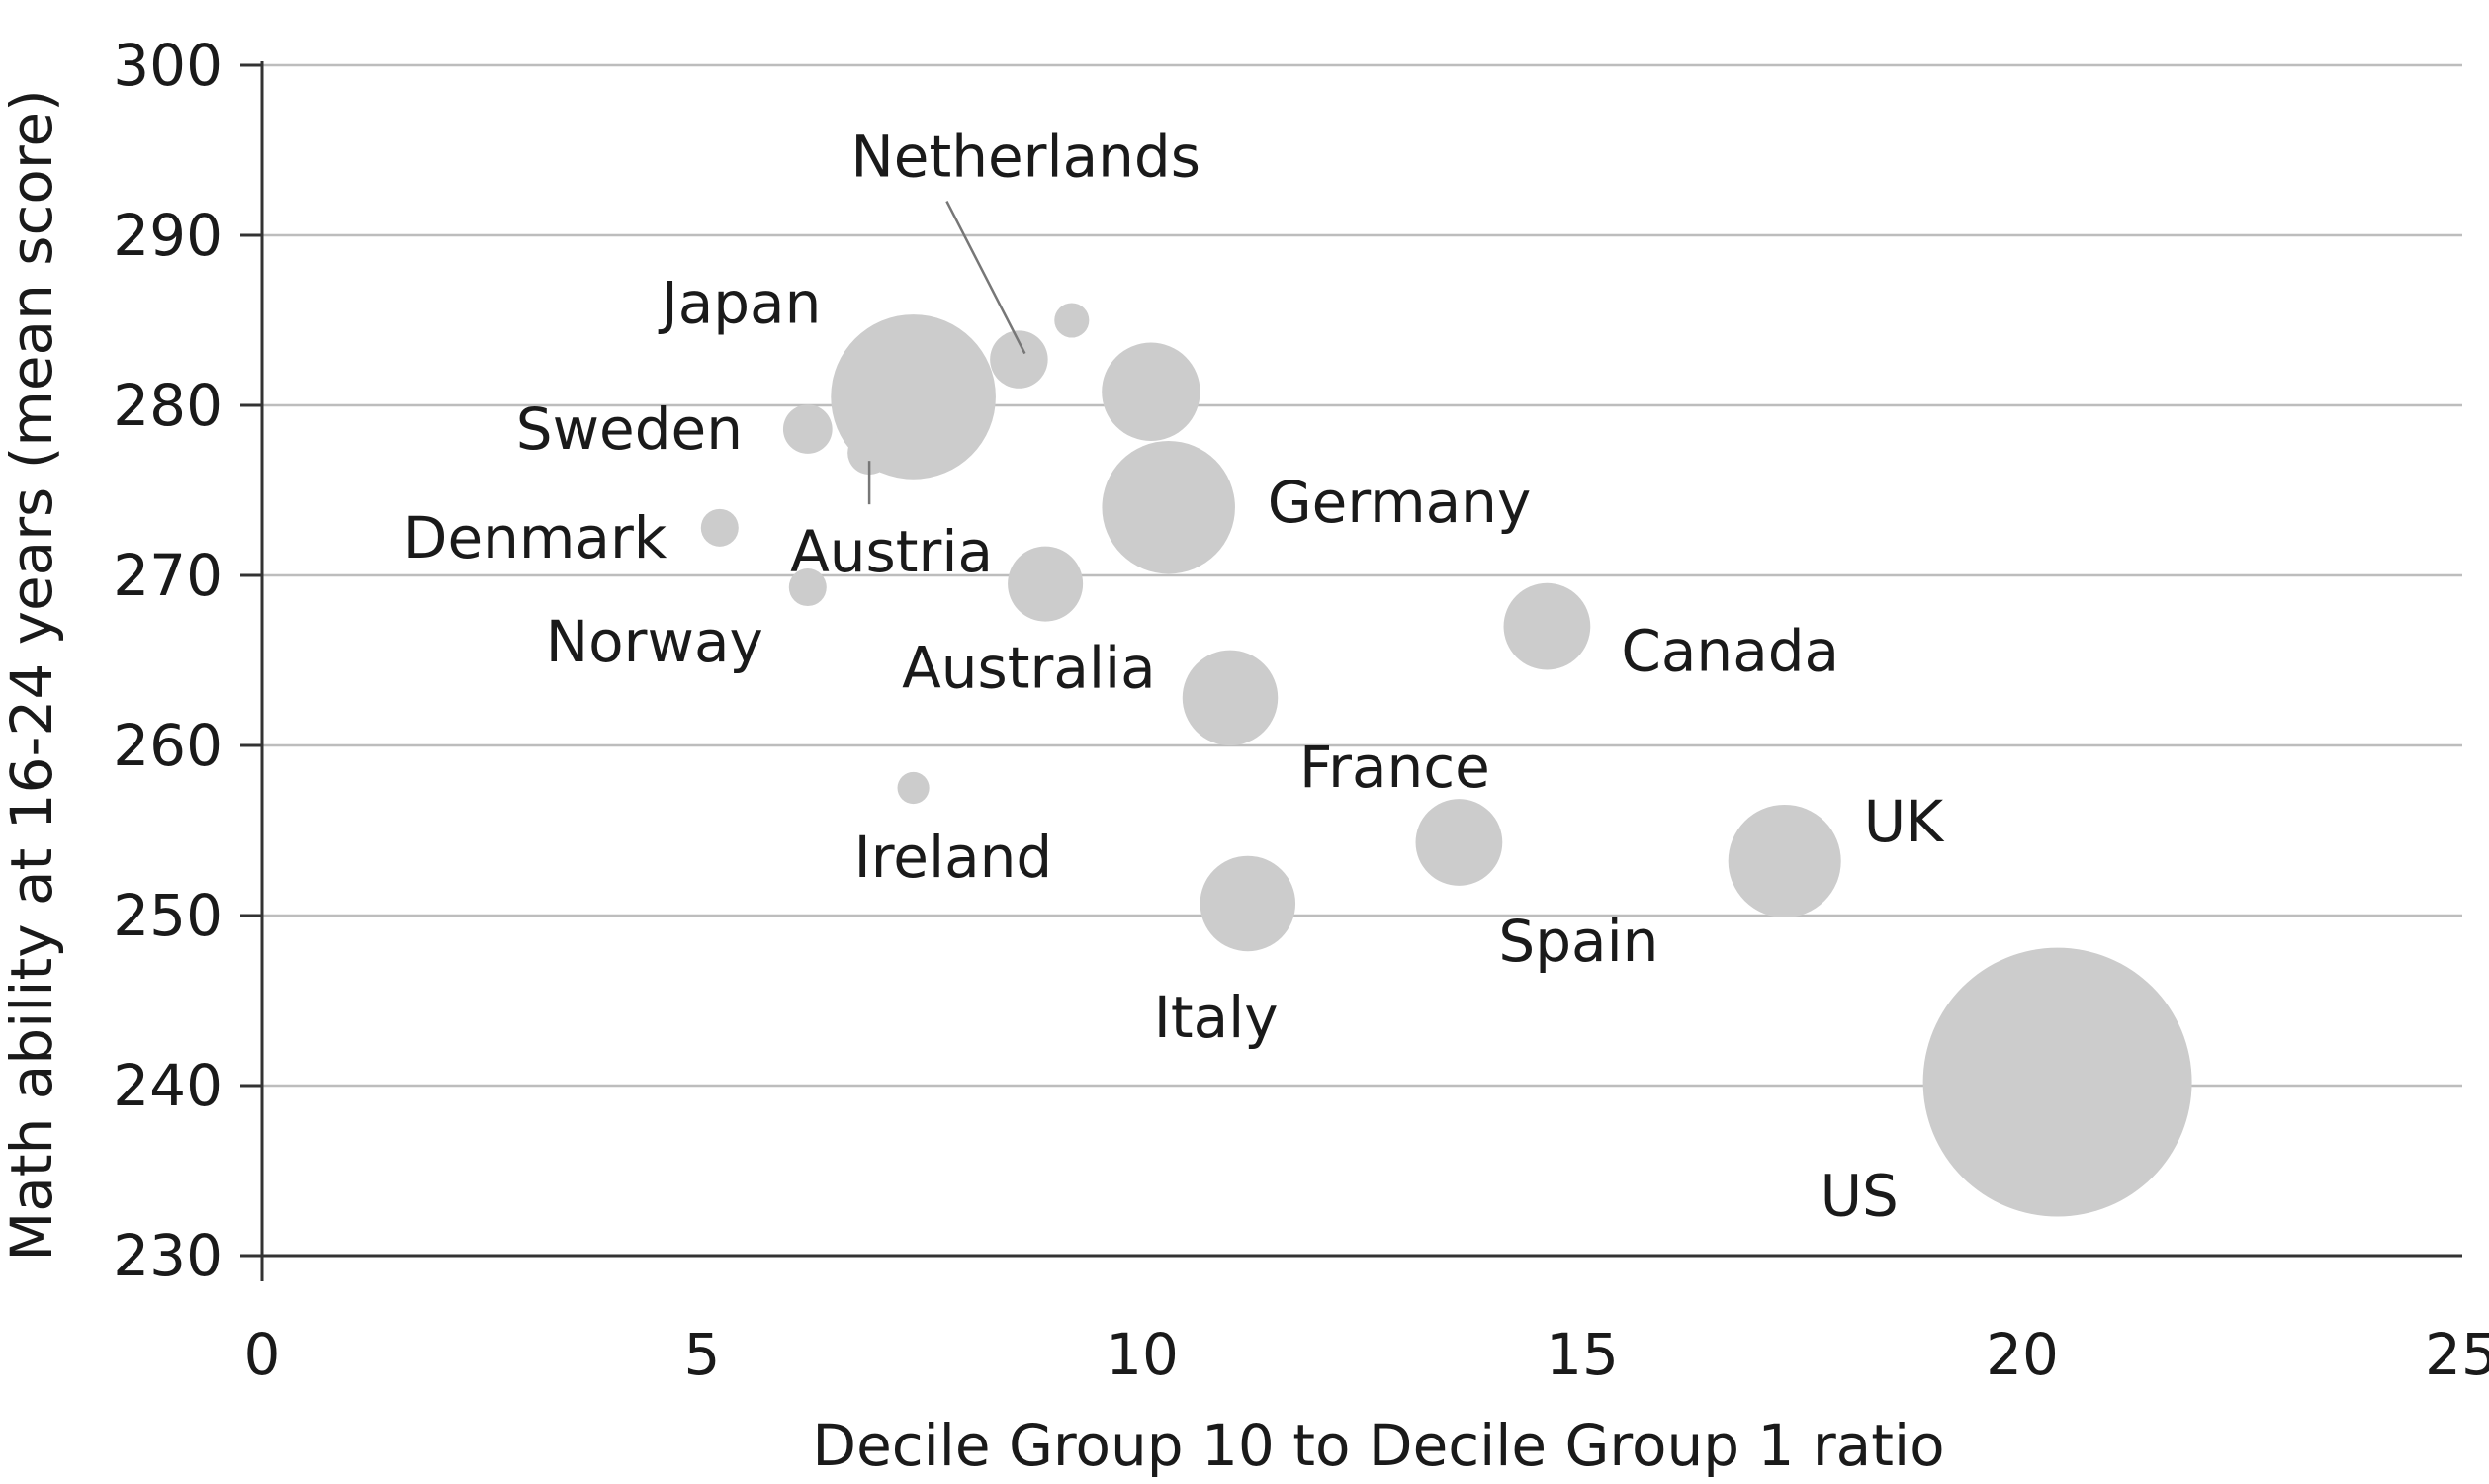 This screenshot has width=2489, height=1484. Describe the element at coordinates (892, 551) in the screenshot. I see `point-label-austria: Austria` at that location.